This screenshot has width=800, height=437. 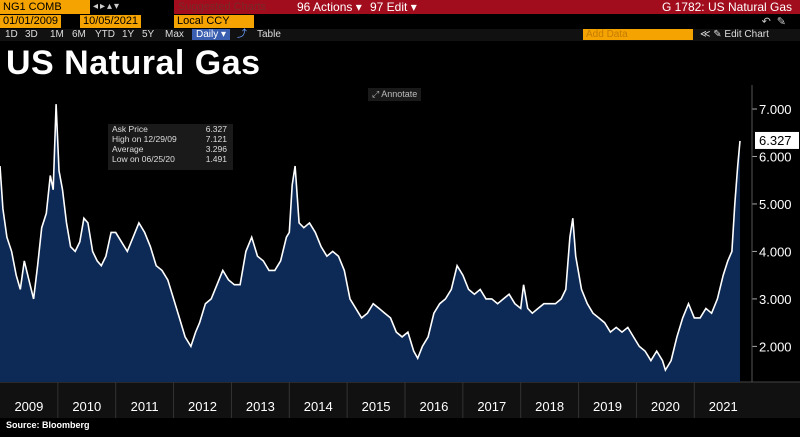 What do you see at coordinates (233, 7) in the screenshot?
I see `suggested-charts-button: Suggested Charts` at bounding box center [233, 7].